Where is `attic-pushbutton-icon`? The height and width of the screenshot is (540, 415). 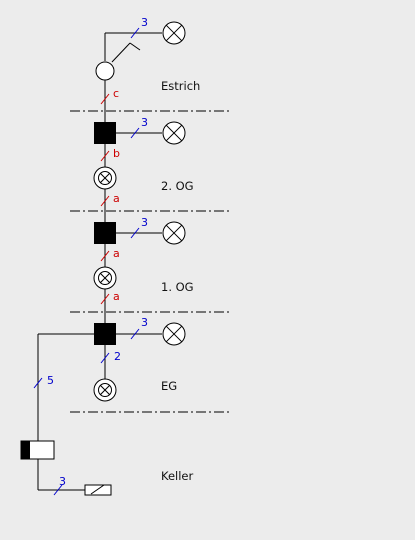 attic-pushbutton-icon is located at coordinates (105, 71).